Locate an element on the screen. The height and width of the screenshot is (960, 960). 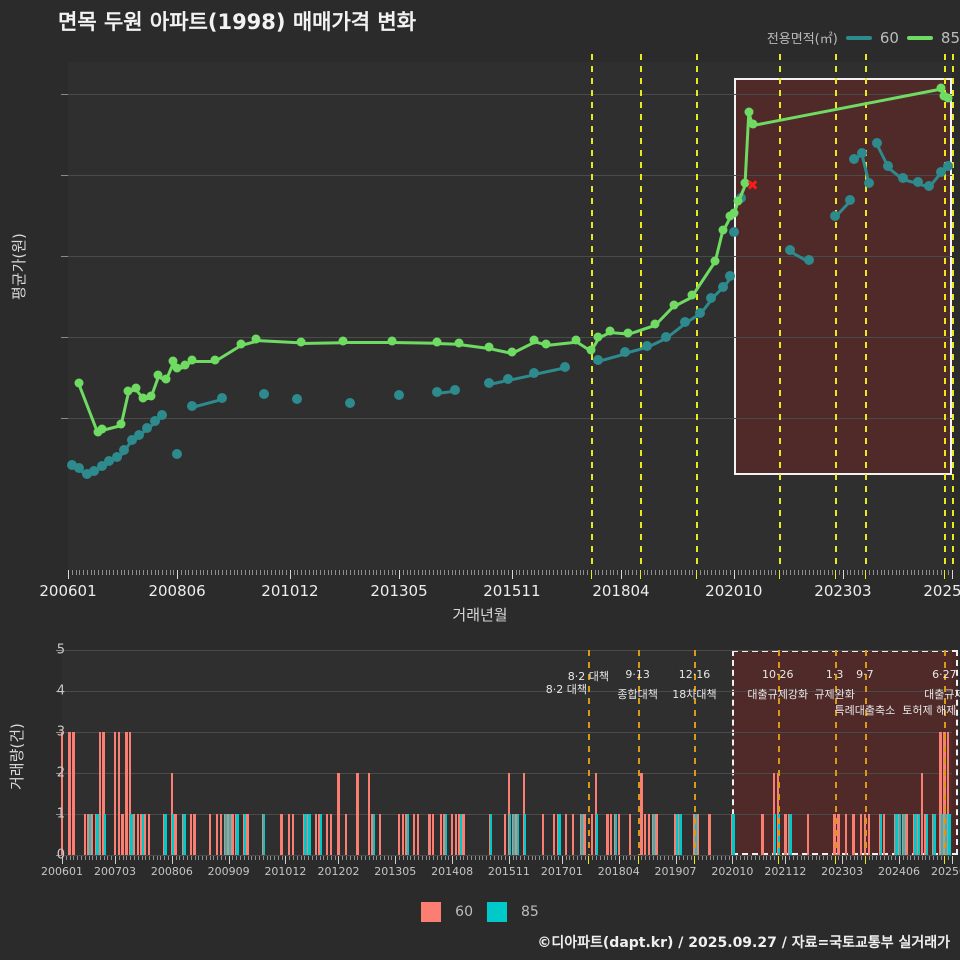
legend-label-60: 60 is located at coordinates (889, 37).